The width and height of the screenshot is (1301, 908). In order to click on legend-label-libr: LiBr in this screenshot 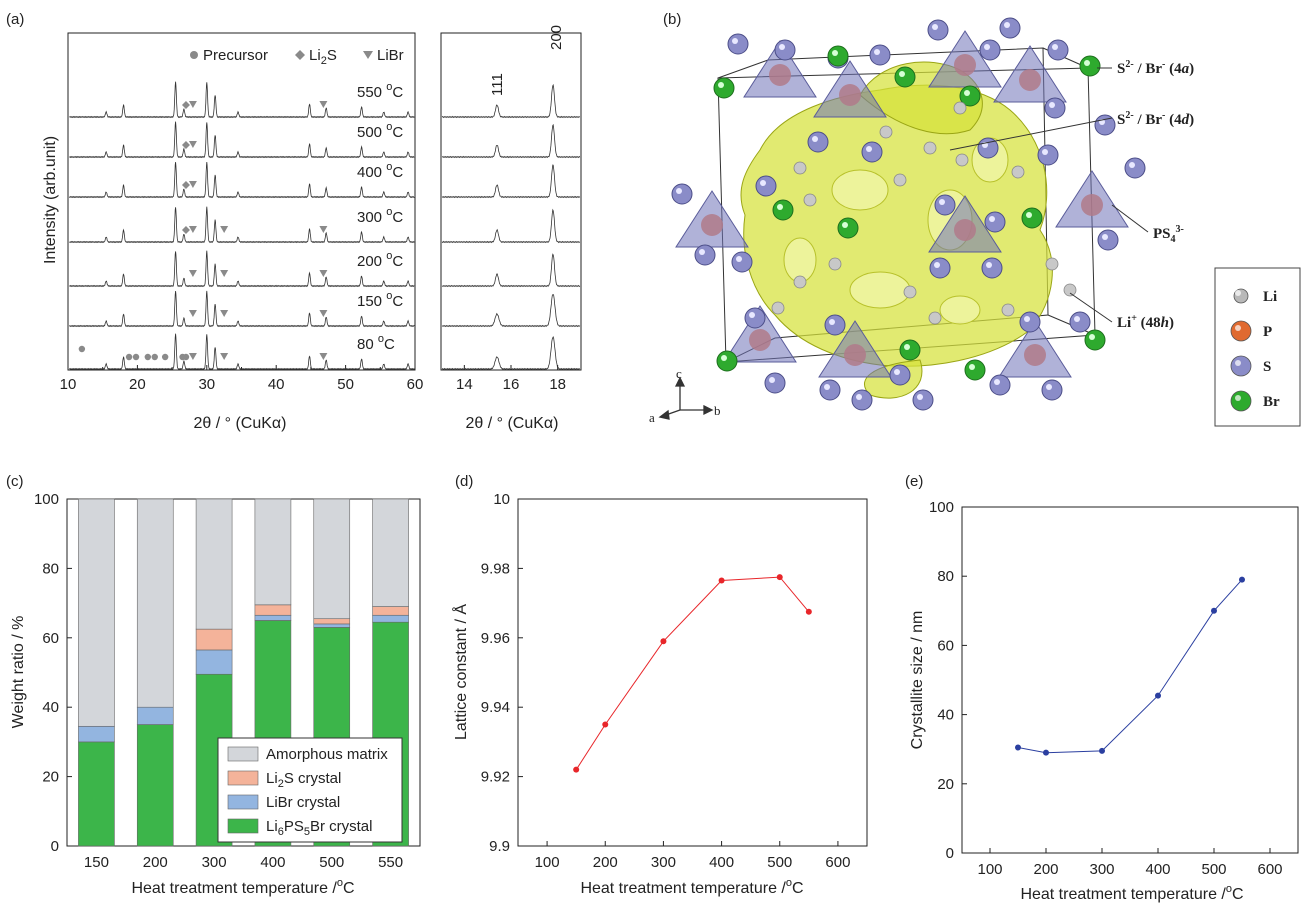, I will do `click(390, 55)`.